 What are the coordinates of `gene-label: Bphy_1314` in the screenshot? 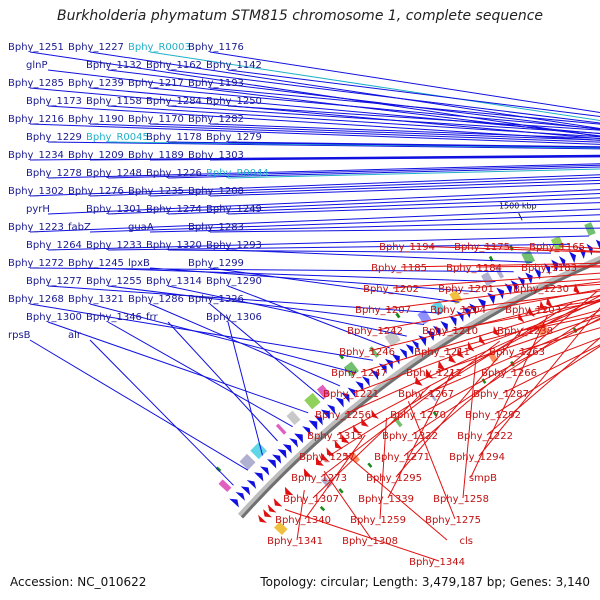 It's located at (174, 281).